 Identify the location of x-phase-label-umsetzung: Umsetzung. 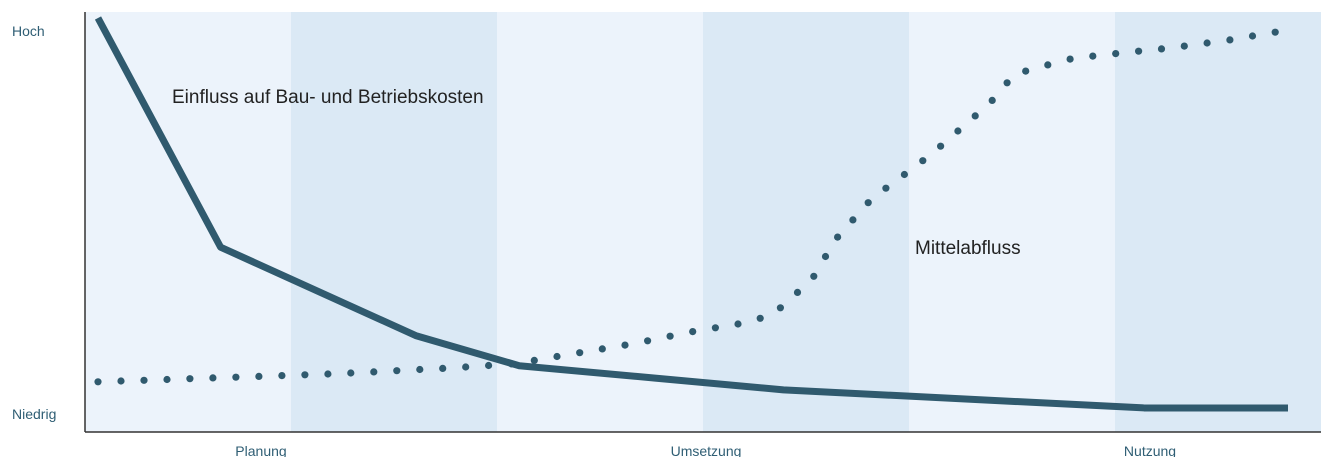
(706, 450).